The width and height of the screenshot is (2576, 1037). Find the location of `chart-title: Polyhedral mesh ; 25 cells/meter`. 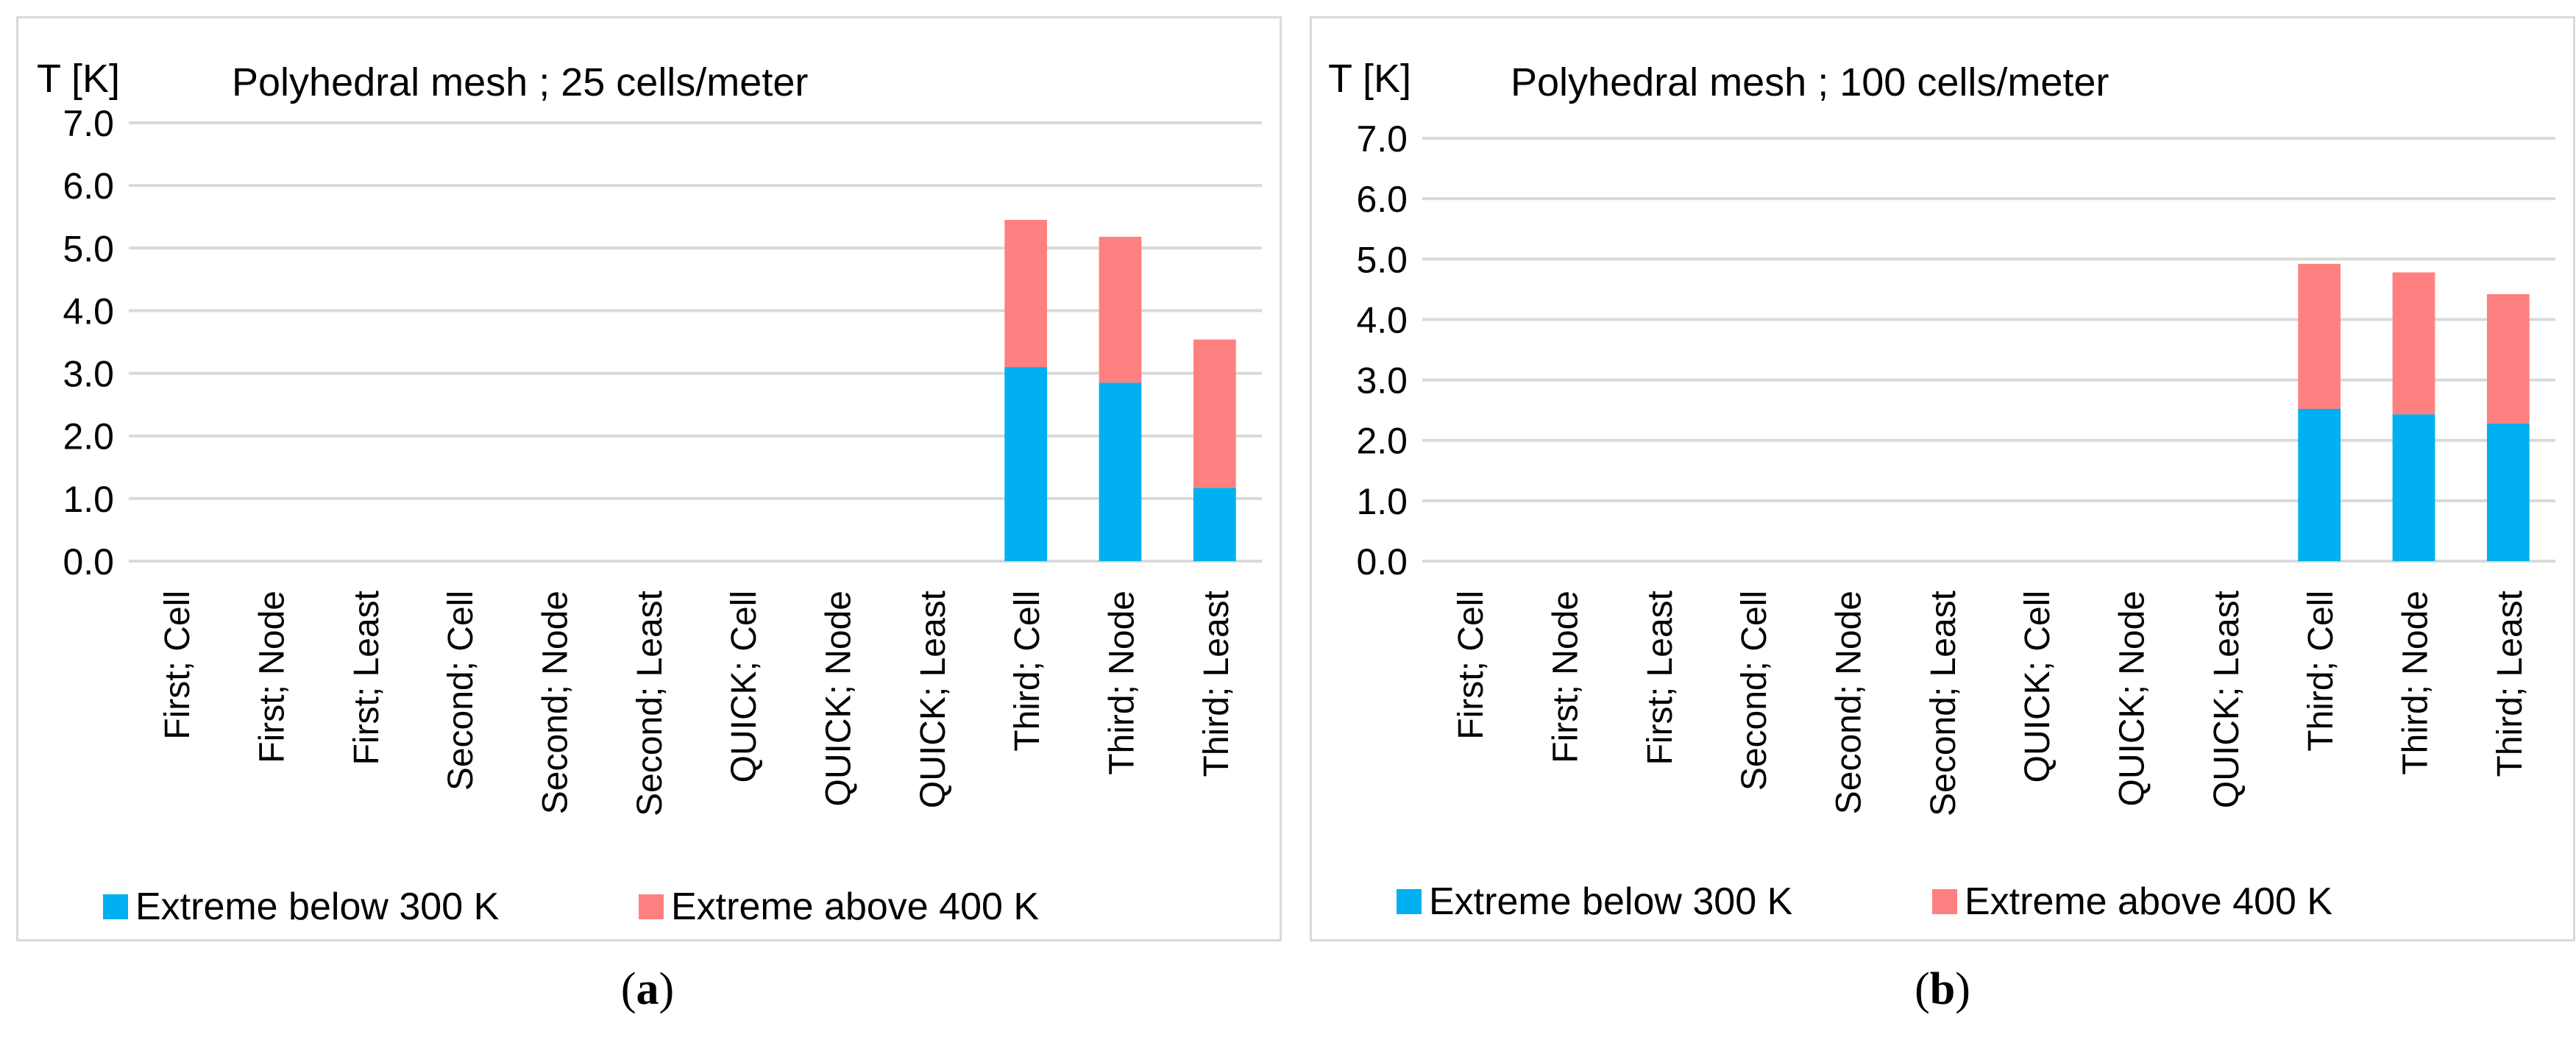

chart-title: Polyhedral mesh ; 25 cells/meter is located at coordinates (520, 82).